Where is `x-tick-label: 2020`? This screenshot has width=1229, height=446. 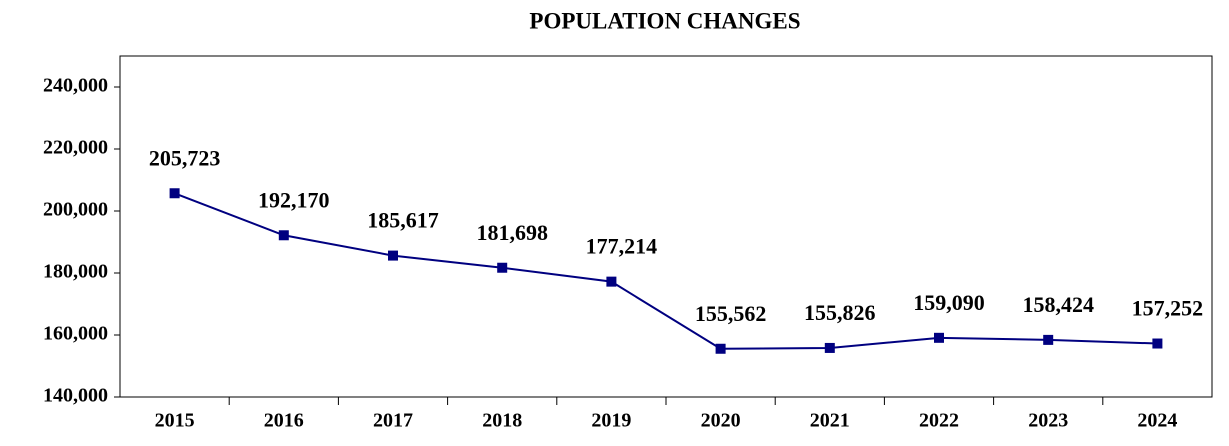 x-tick-label: 2020 is located at coordinates (721, 421).